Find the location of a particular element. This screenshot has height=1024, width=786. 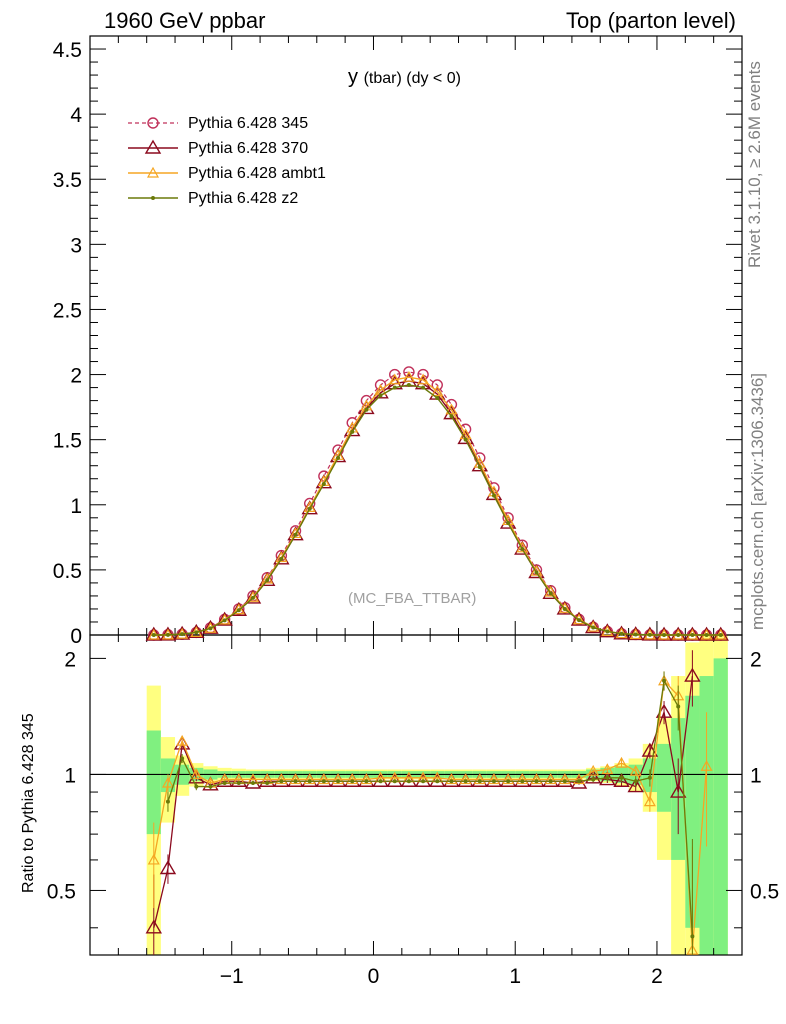

y-tick-label: 4.5 is located at coordinates (67, 50).